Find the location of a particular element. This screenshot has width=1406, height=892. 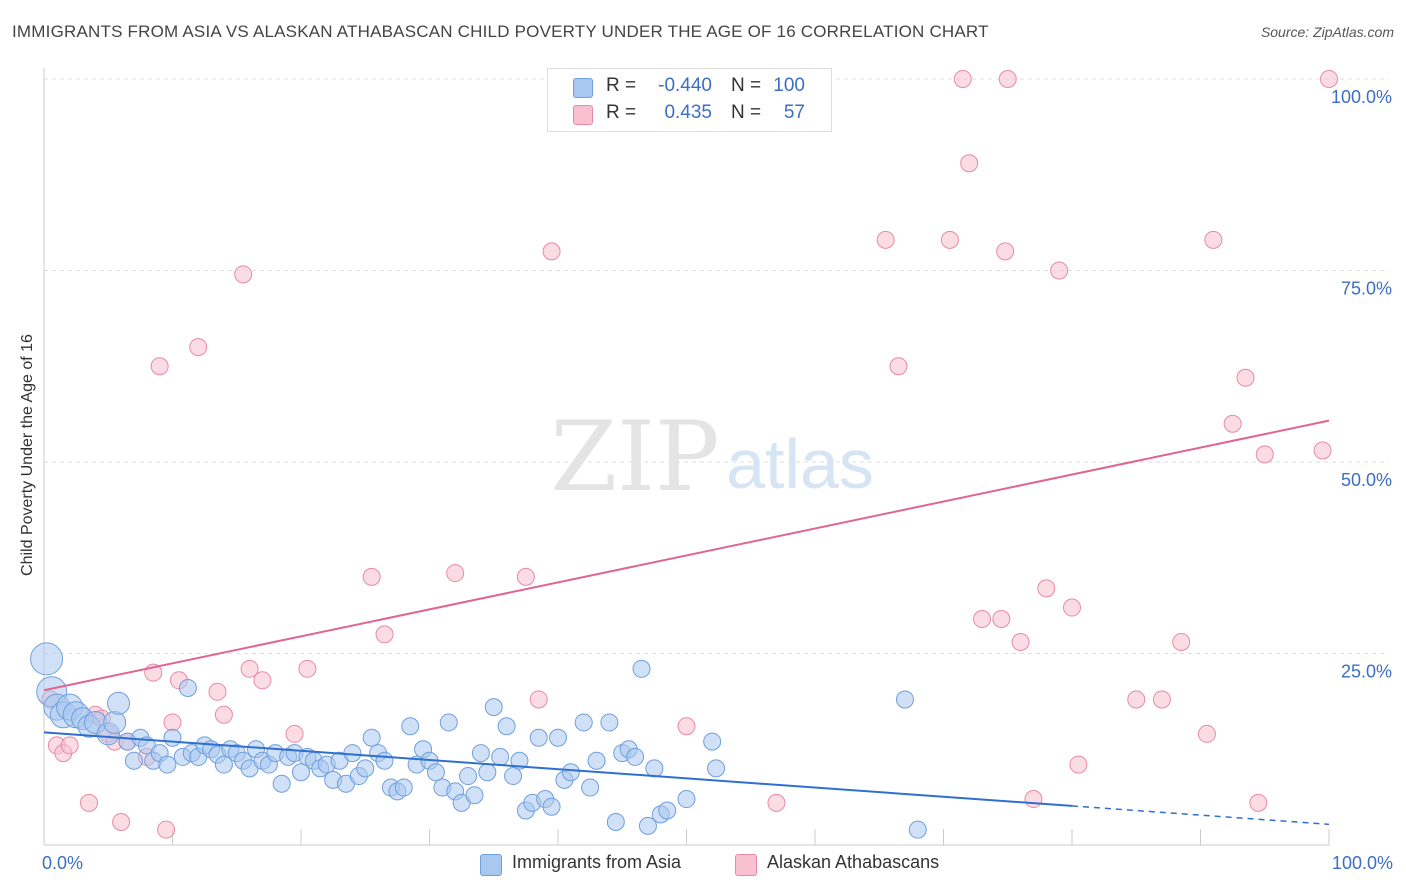

legend-r-value: -0.440 is located at coordinates (685, 85).